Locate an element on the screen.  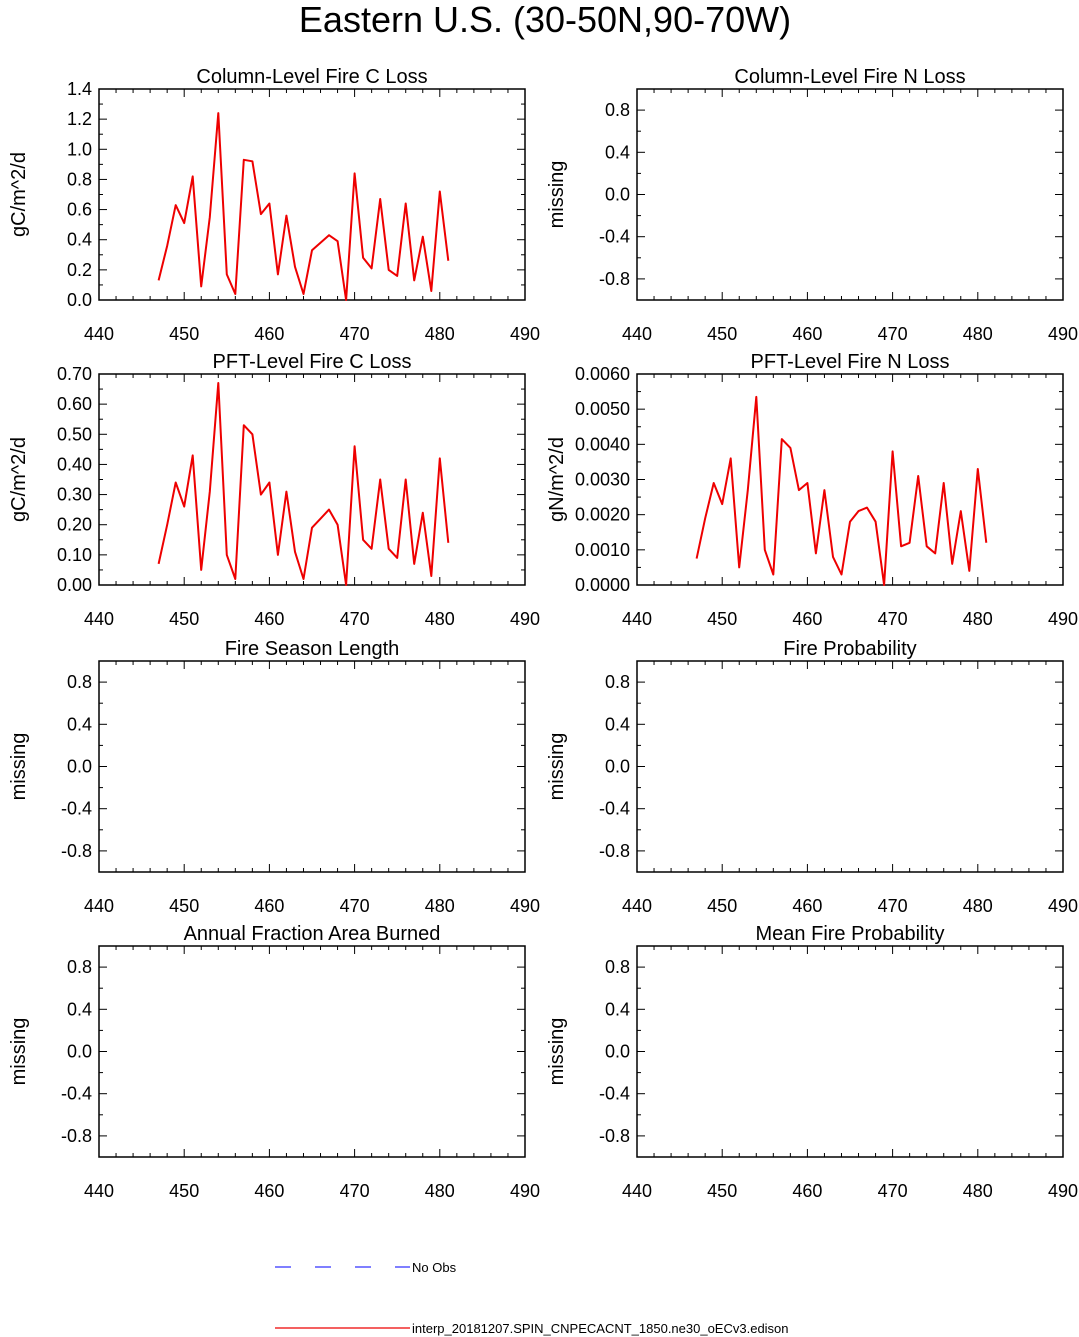
y-tick-label: 1.4 is located at coordinates (79, 89).